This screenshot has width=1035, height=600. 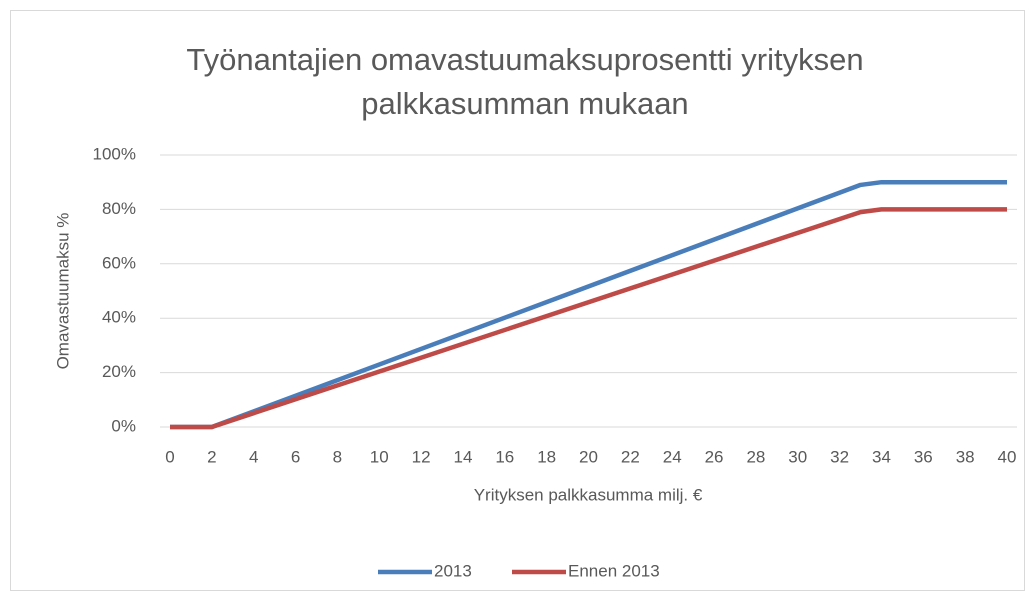 I want to click on x-tick-label: 2, so click(x=211, y=456).